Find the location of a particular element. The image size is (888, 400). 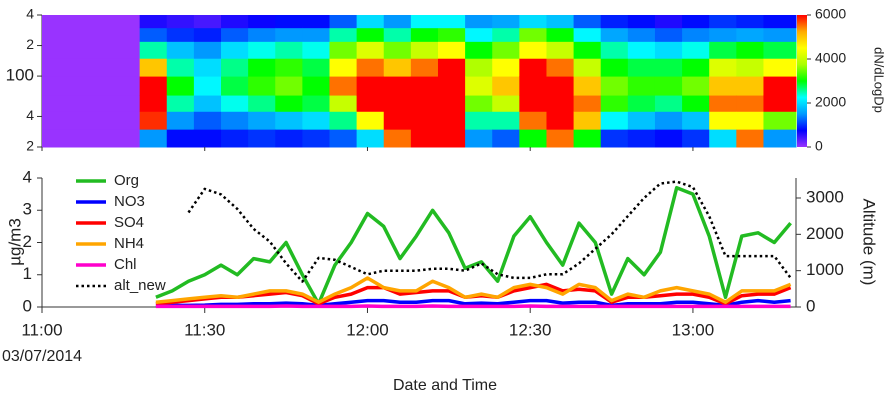

y2-tick-label: 2000 is located at coordinates (825, 233).